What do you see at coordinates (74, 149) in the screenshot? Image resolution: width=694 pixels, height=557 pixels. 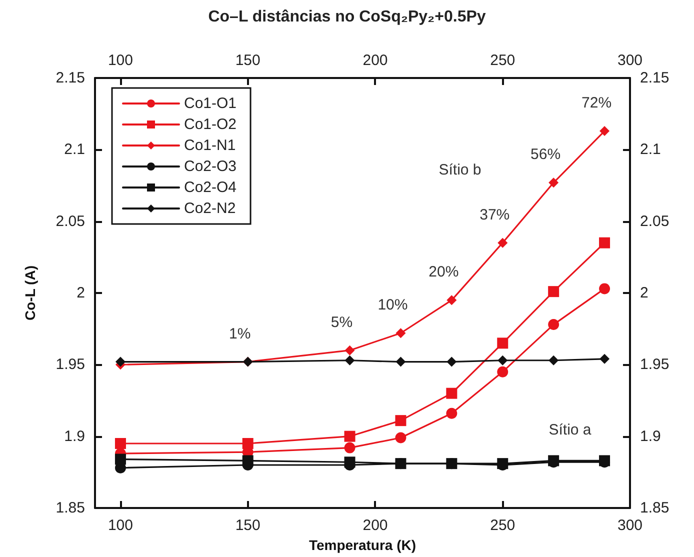 I see `y-tick-label: 2.1` at bounding box center [74, 149].